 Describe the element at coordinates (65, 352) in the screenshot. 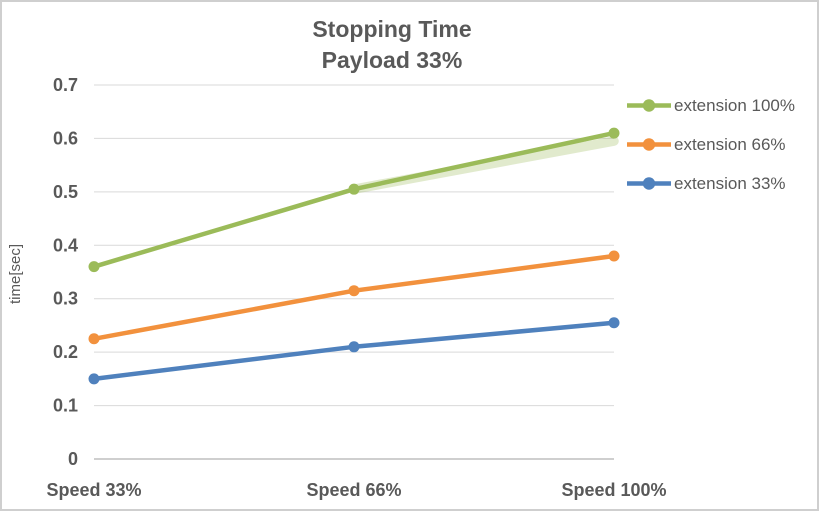

I see `y-tick-label-0.2: 0.2` at that location.